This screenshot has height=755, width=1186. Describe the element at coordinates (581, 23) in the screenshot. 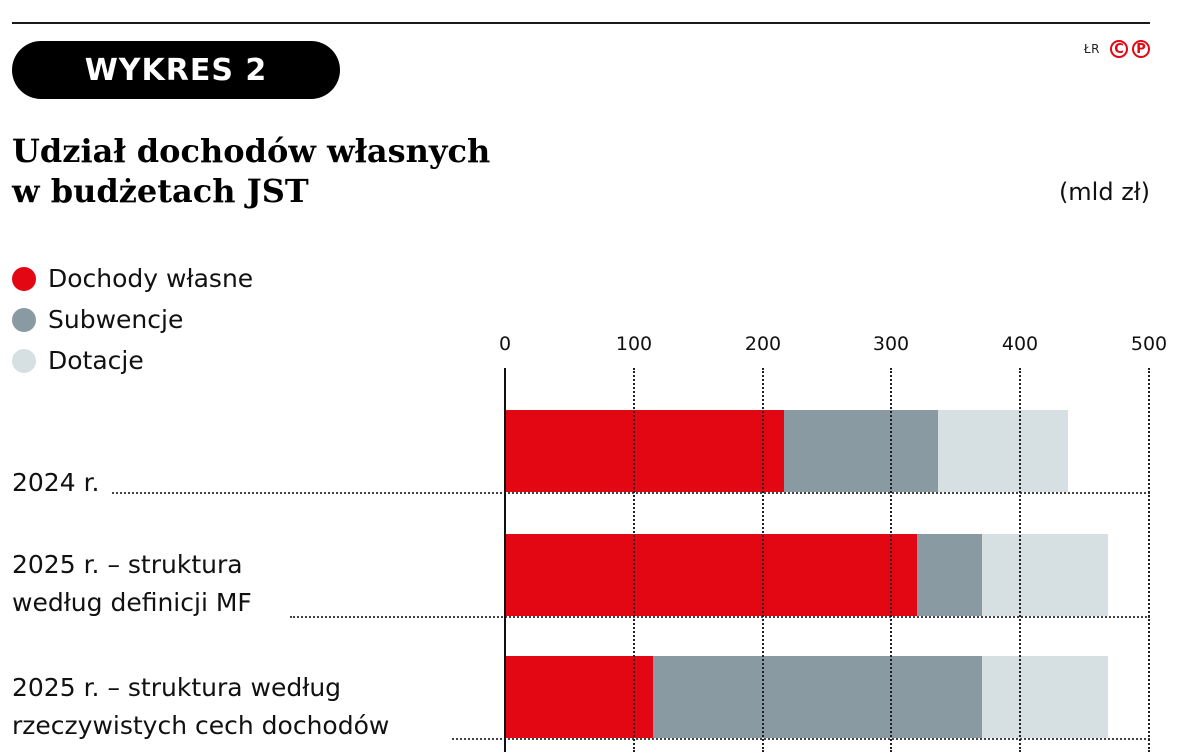

I see `top-rule` at that location.